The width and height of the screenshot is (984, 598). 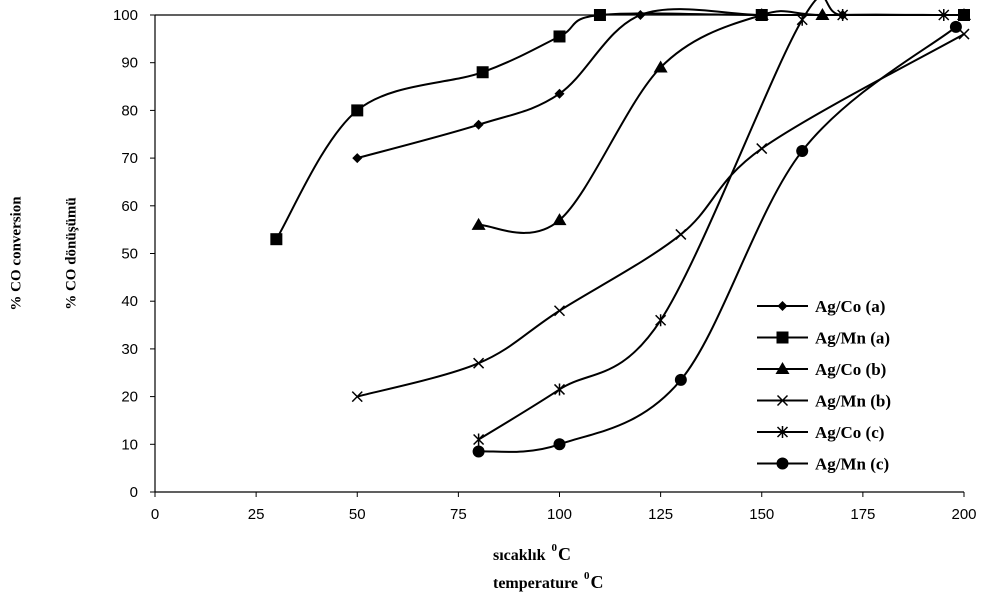 I want to click on x-tick-label: 50, so click(x=357, y=514).